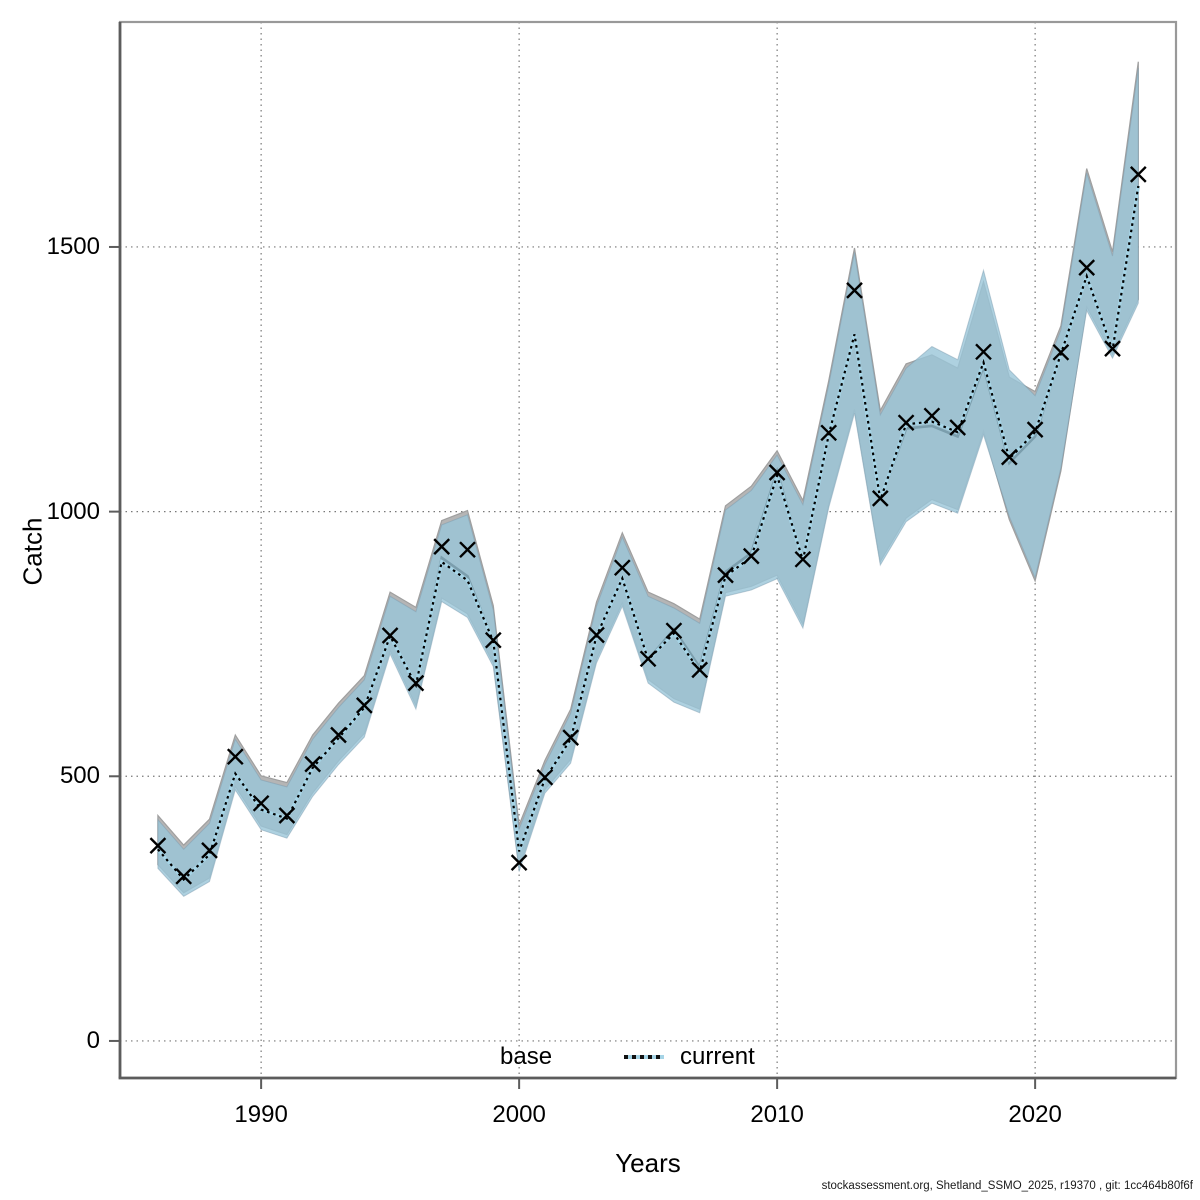 The height and width of the screenshot is (1200, 1200). I want to click on plot-legend: base current, so click(599, 1057).